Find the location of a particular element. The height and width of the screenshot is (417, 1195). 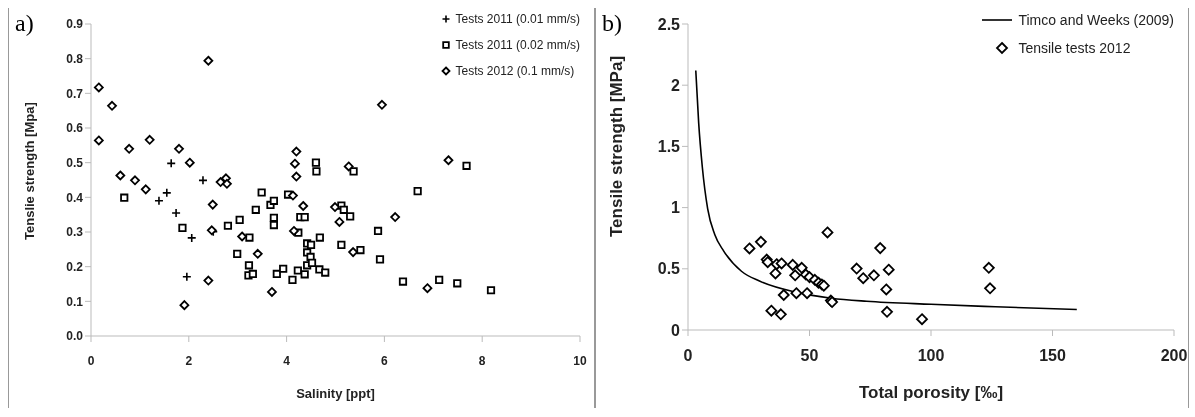

x-axis-title: Total porosity [‰] is located at coordinates (931, 392).